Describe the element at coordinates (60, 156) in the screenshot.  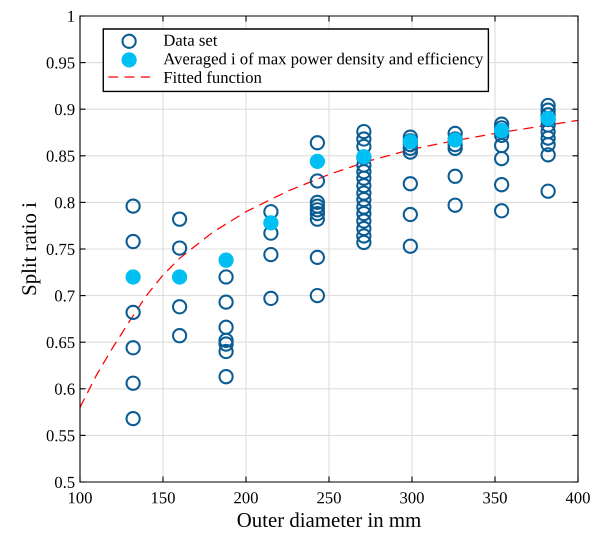
I see `y-tick-label: 0.85` at that location.